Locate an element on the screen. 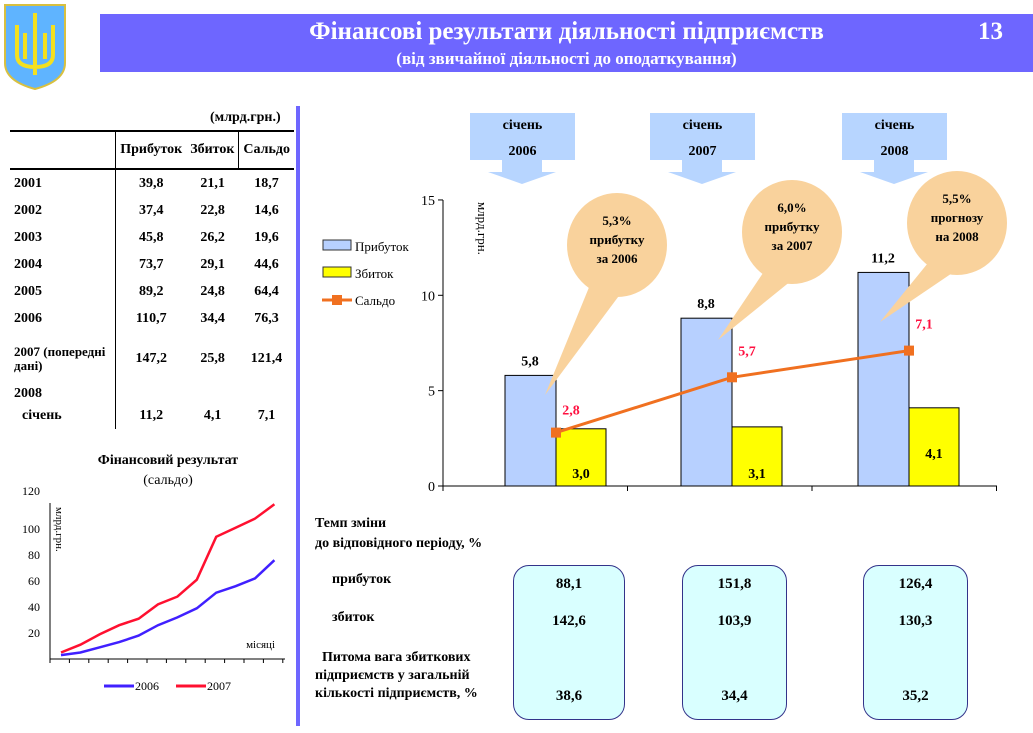  col-header: Прибуток is located at coordinates (151, 150).